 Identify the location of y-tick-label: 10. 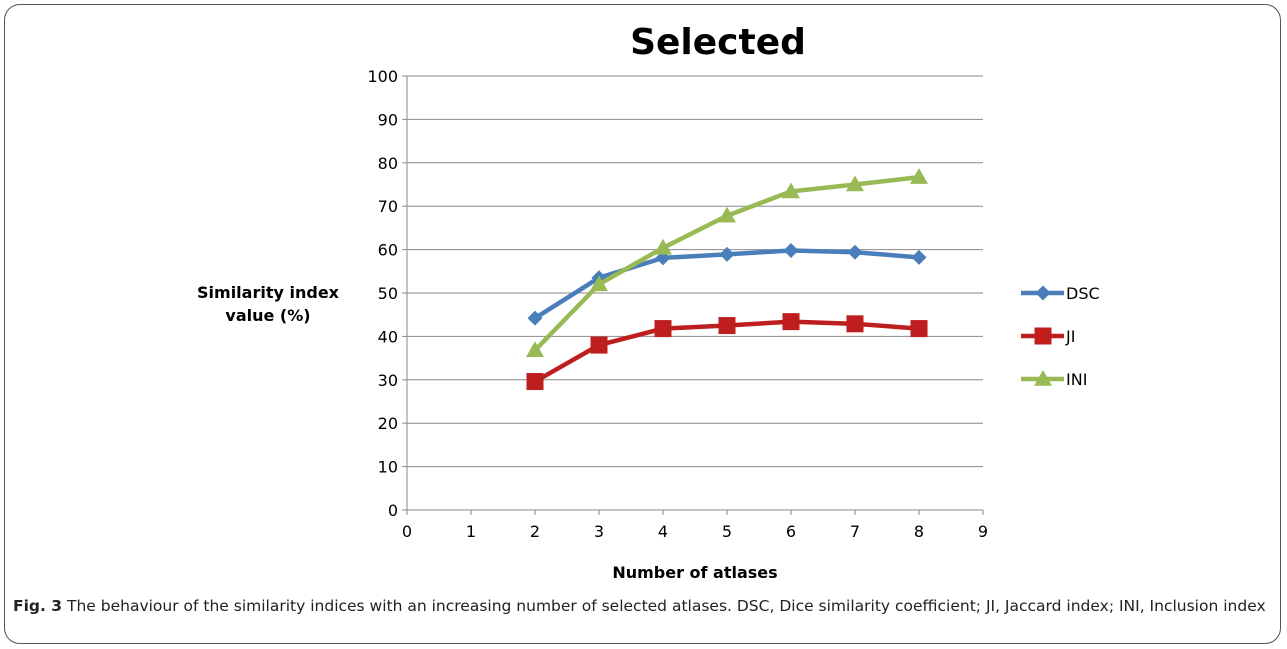
(388, 467).